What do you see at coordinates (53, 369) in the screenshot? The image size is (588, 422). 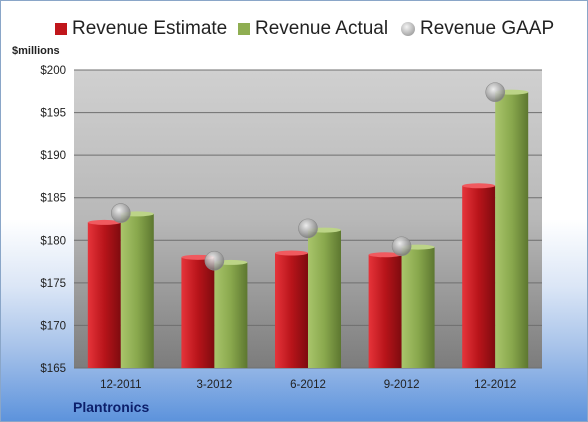 I see `y-tick-label: $165` at bounding box center [53, 369].